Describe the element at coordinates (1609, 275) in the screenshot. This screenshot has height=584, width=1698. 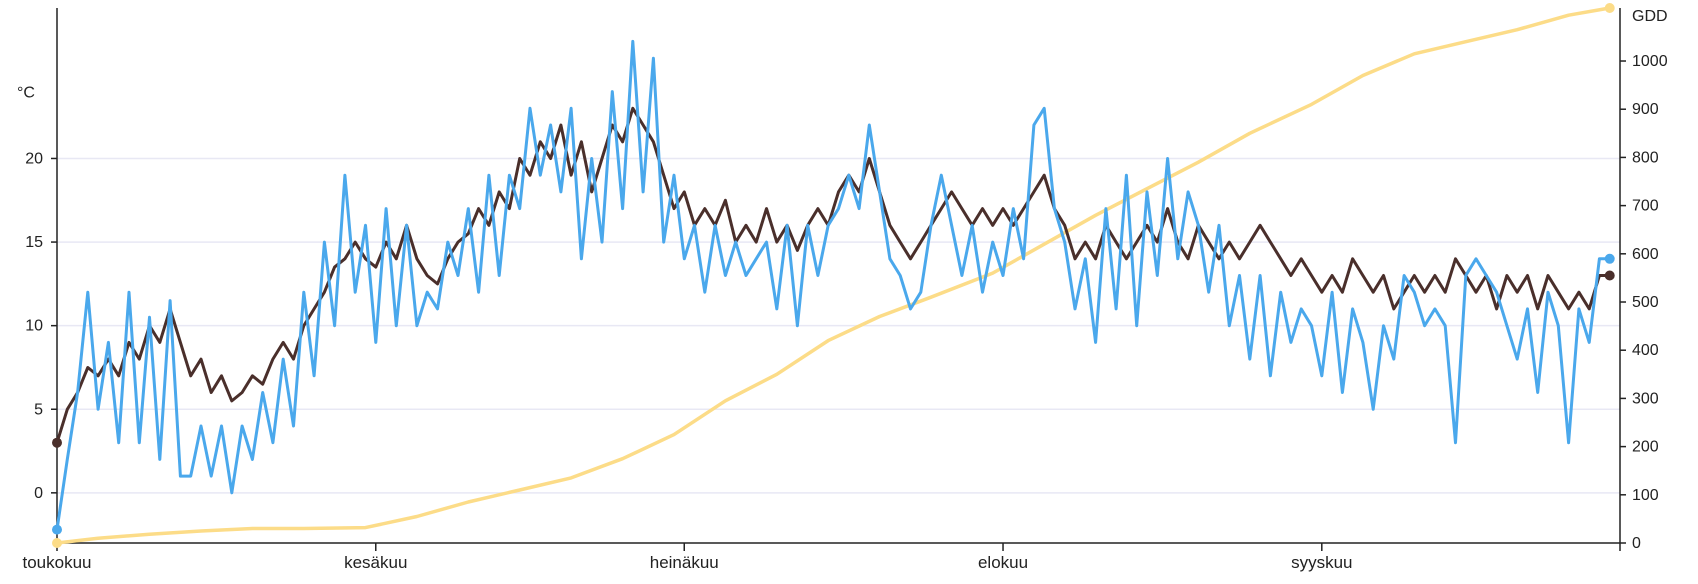
I see `series-end-point-mean_temp` at that location.